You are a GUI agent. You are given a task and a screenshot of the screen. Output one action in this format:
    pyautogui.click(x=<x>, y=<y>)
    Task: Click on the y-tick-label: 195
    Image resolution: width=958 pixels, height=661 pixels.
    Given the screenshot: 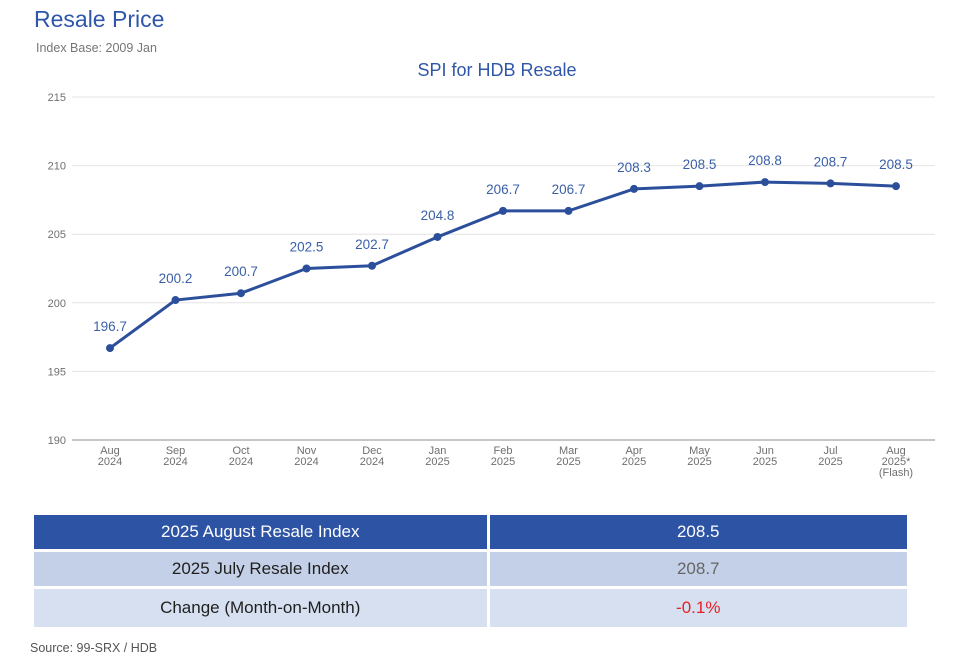 What is the action you would take?
    pyautogui.click(x=57, y=372)
    